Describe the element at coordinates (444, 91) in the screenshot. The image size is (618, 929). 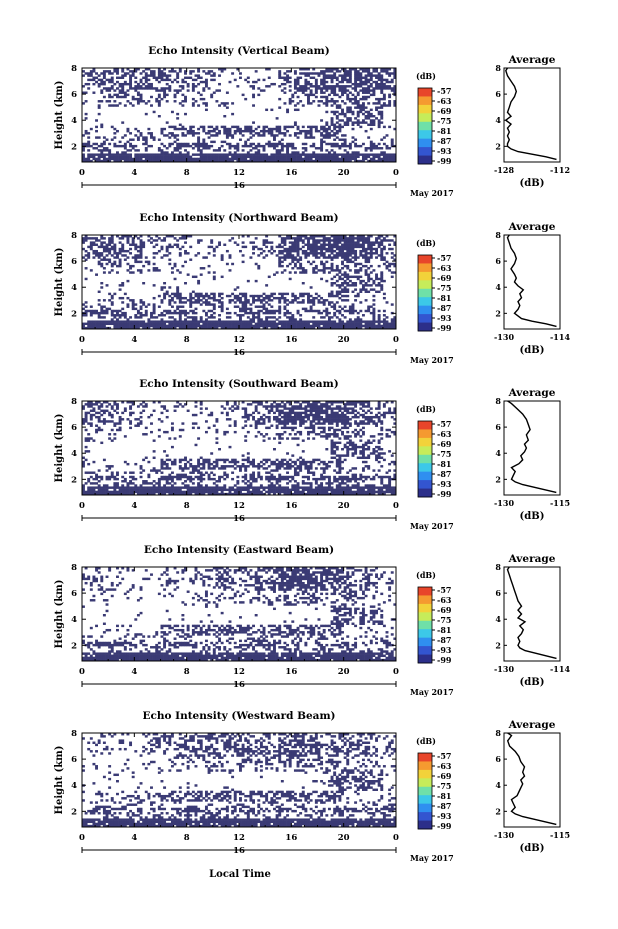
I see `colorbar-tick-label: -57` at that location.